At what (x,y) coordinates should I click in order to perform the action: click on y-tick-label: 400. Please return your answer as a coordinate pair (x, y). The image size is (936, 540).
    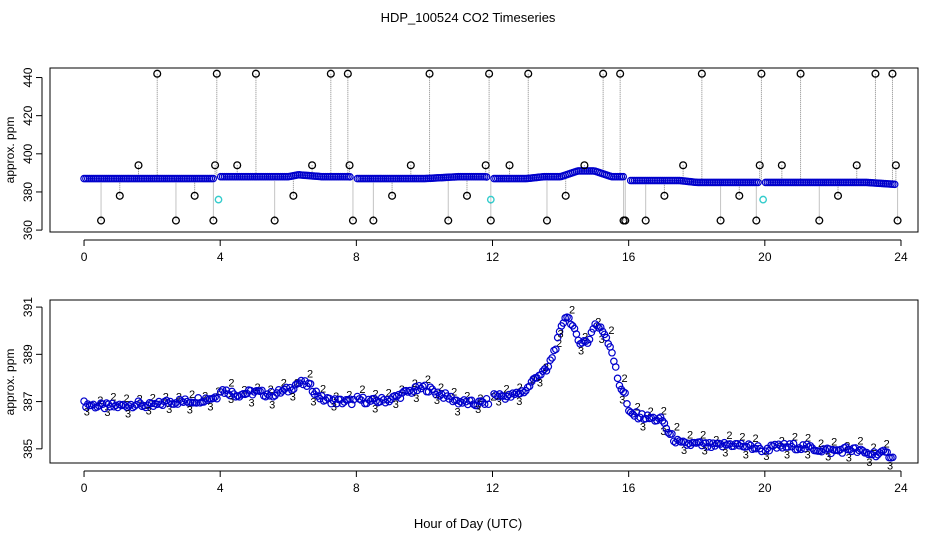
    Looking at the image, I should click on (28, 153).